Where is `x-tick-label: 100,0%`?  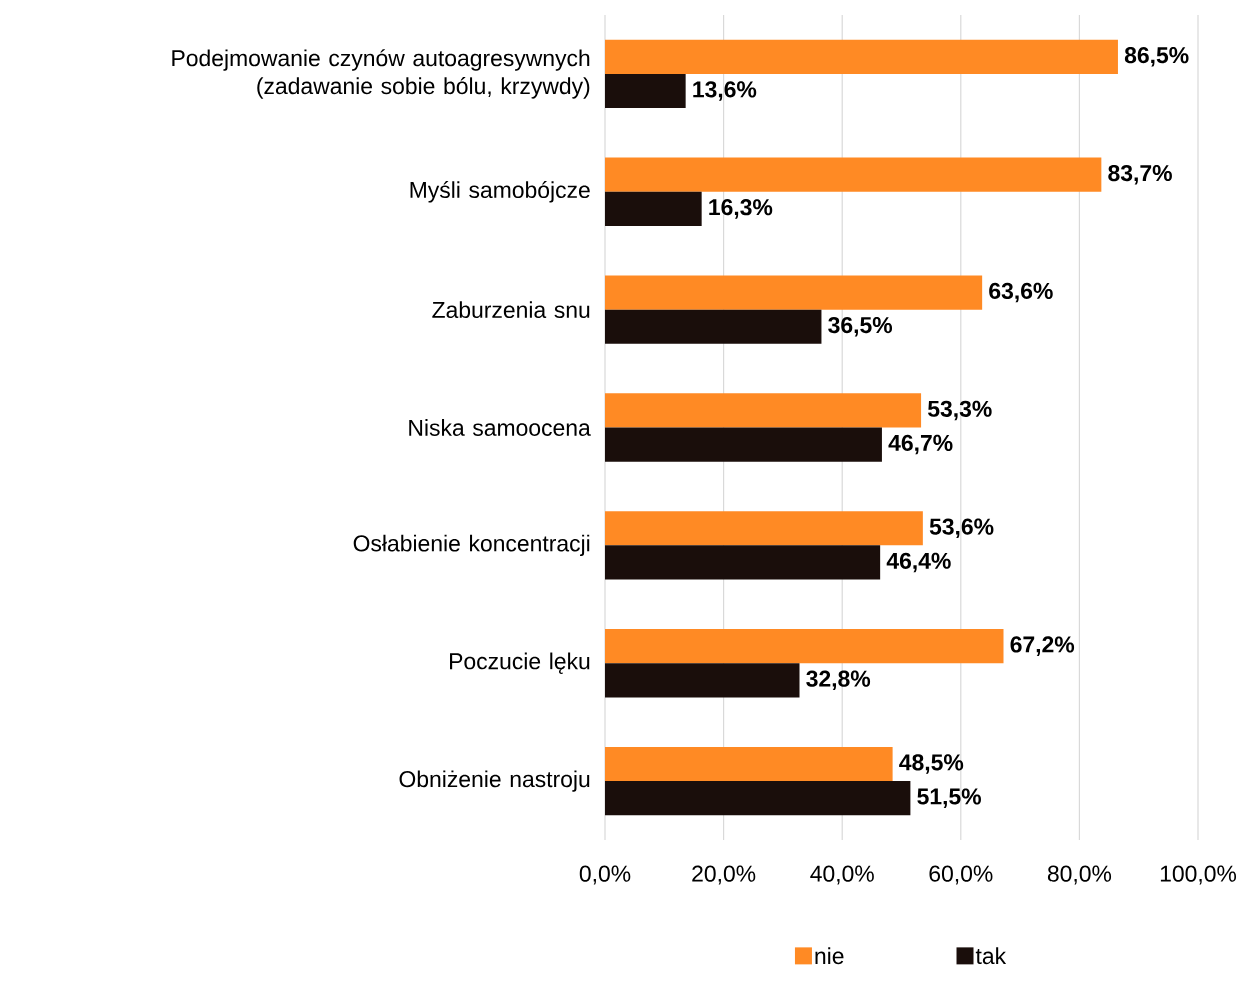
x-tick-label: 100,0% is located at coordinates (1198, 875).